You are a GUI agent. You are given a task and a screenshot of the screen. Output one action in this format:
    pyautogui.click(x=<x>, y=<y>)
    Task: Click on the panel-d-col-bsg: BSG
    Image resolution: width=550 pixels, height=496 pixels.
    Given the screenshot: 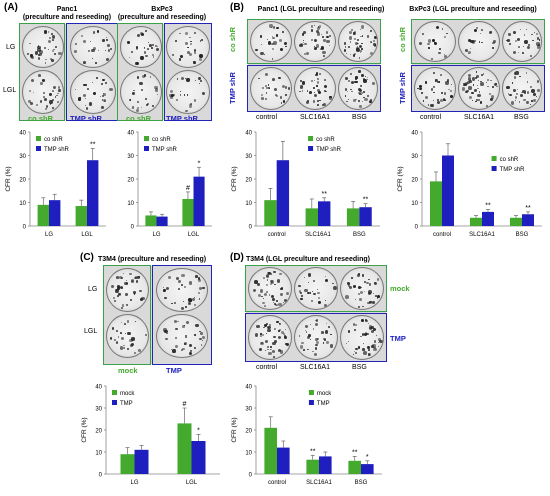 What is the action you would take?
    pyautogui.click(x=359, y=367)
    